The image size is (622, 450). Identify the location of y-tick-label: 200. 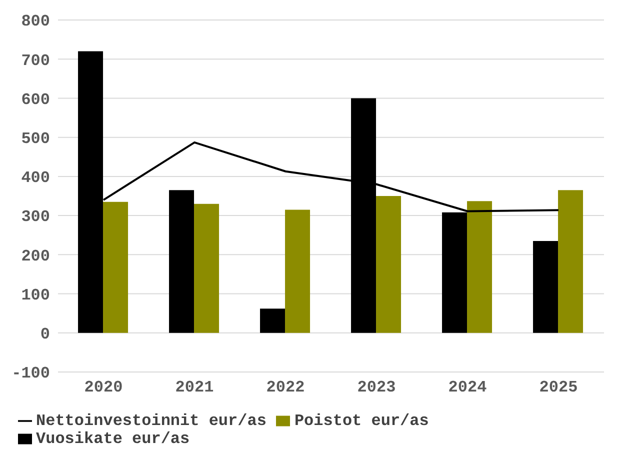
(35, 256).